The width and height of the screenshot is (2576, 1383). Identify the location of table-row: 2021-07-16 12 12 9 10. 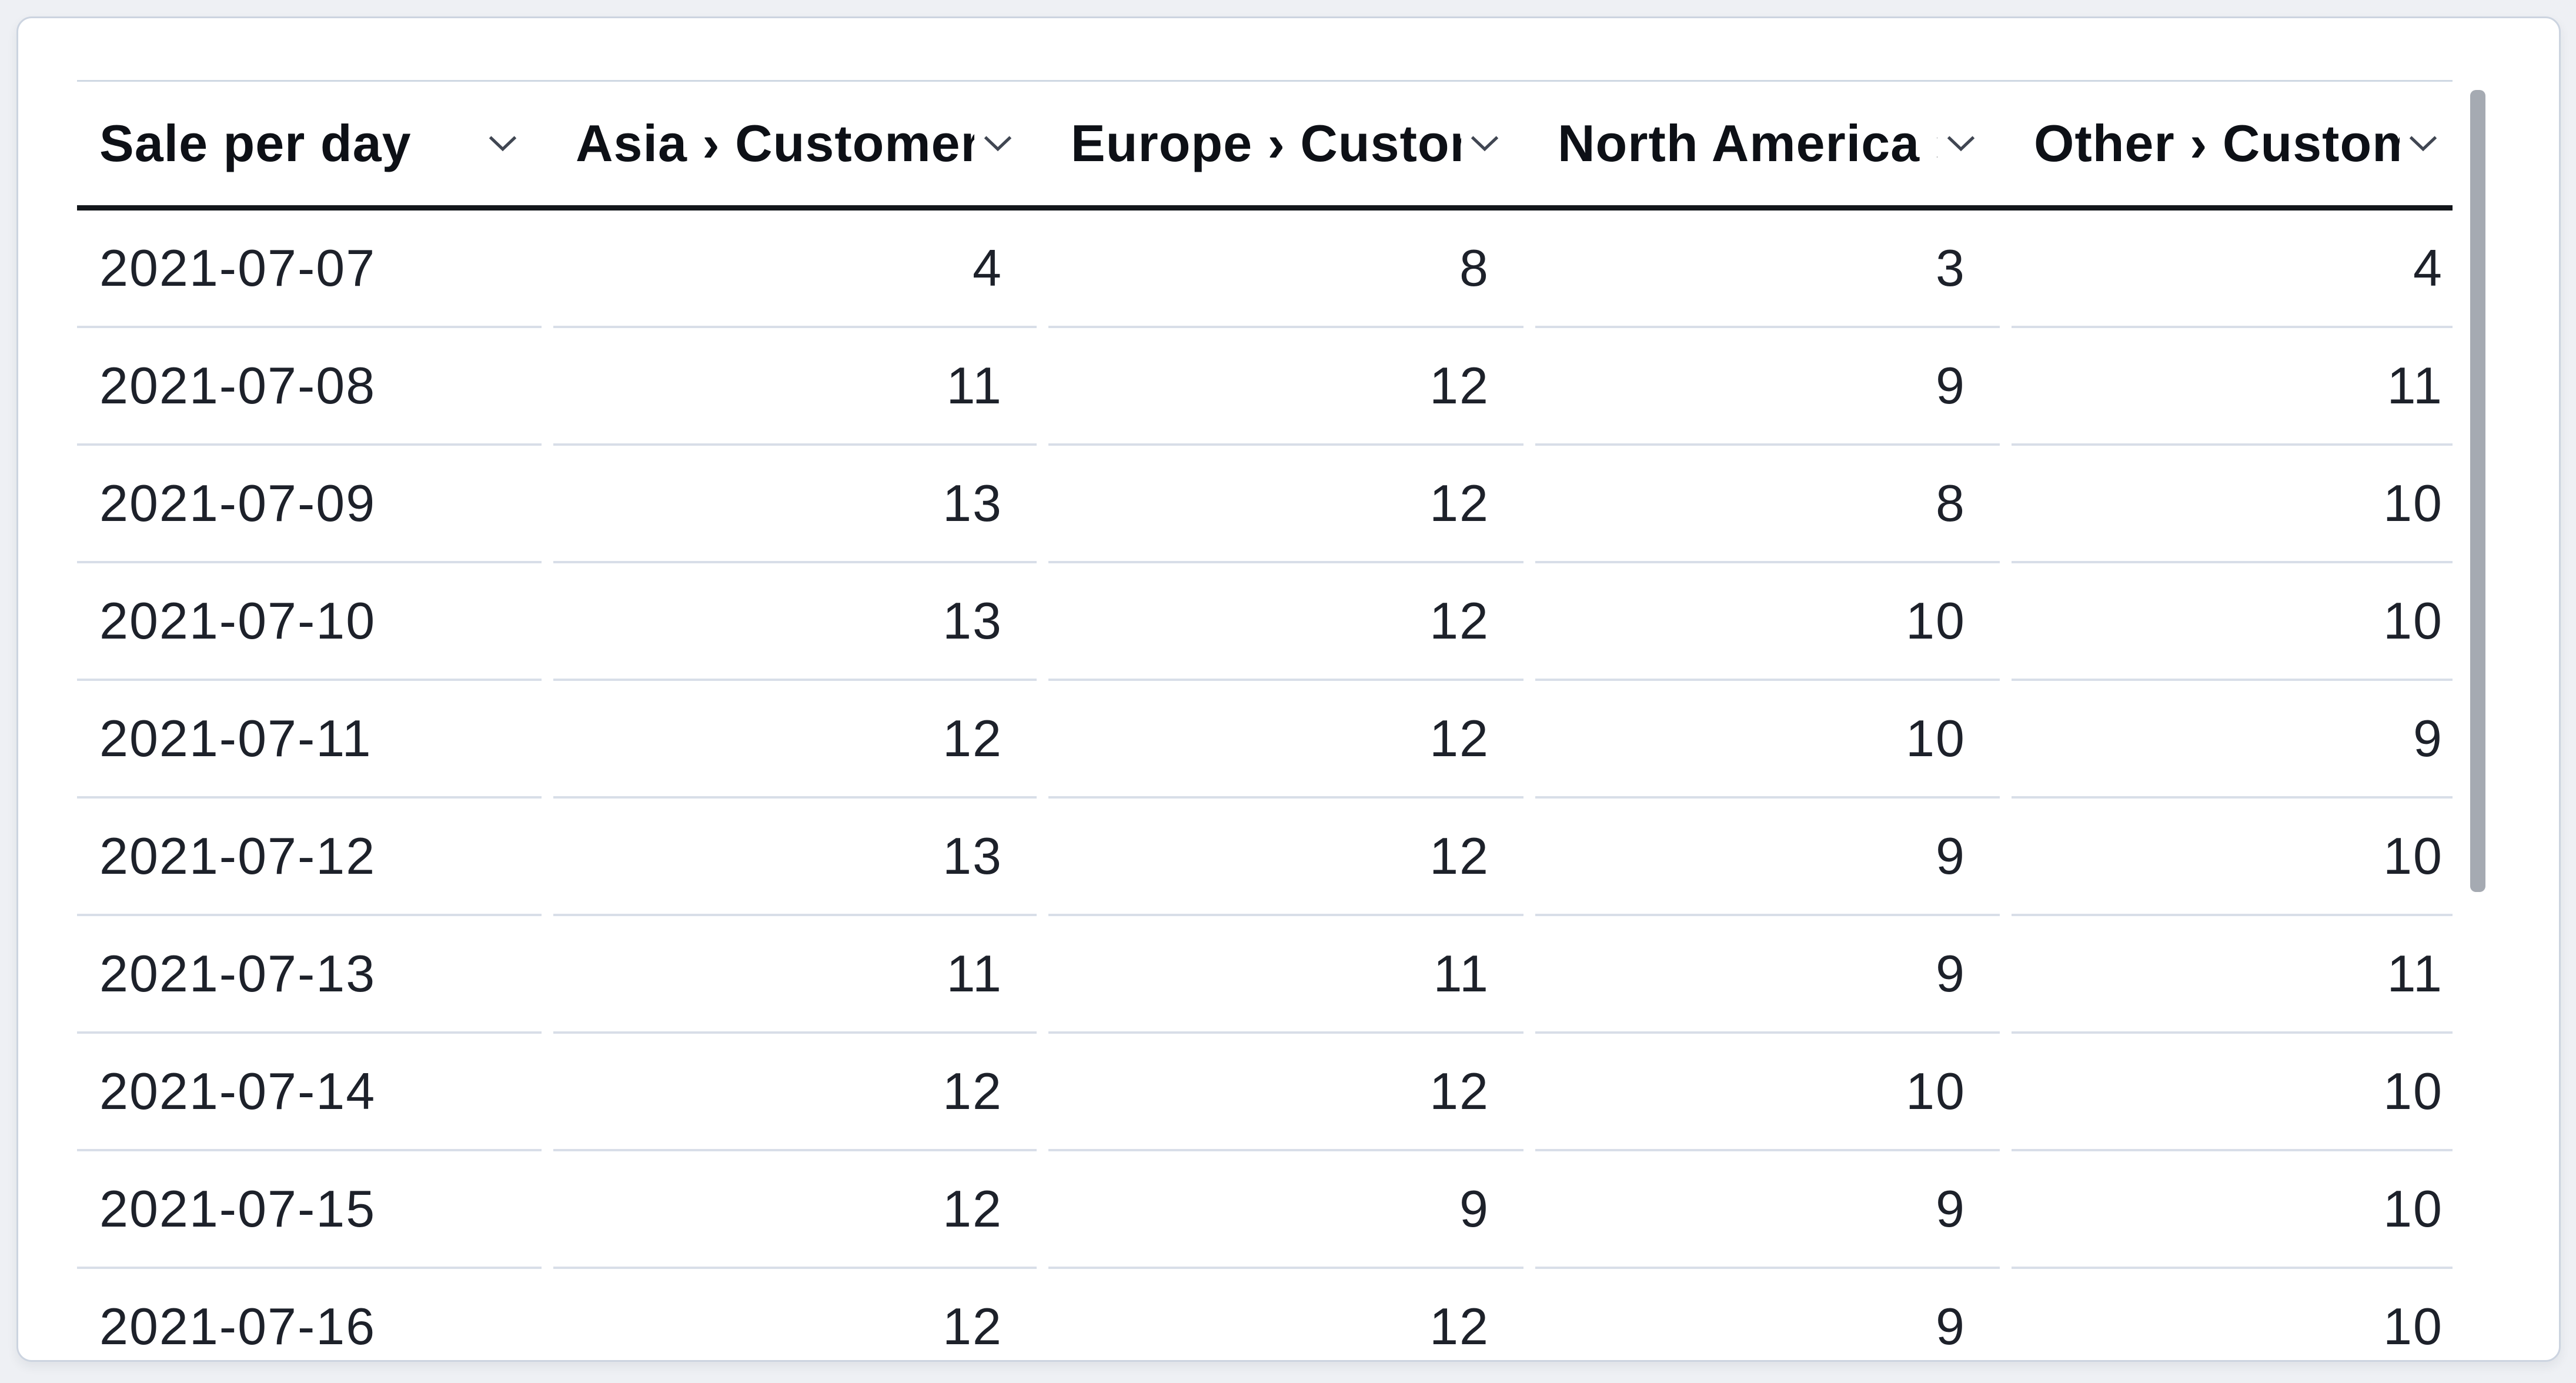
(1265, 1314).